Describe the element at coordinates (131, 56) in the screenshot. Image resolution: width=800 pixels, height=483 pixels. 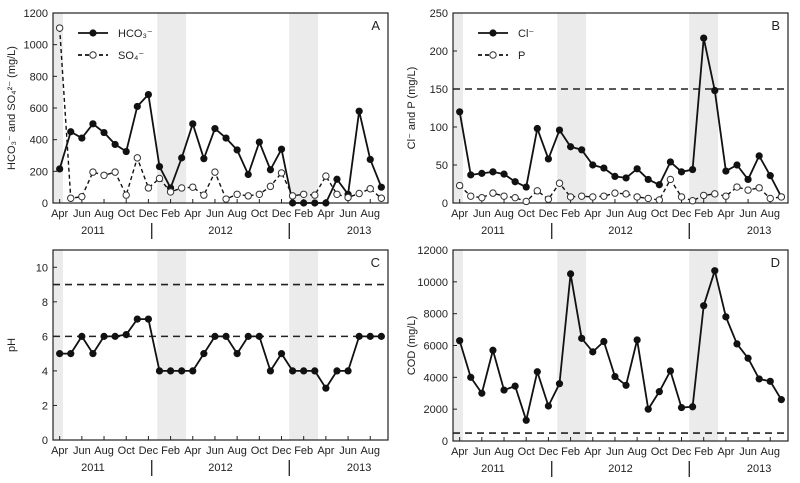
I see `legend-label: SO₄⁻` at that location.